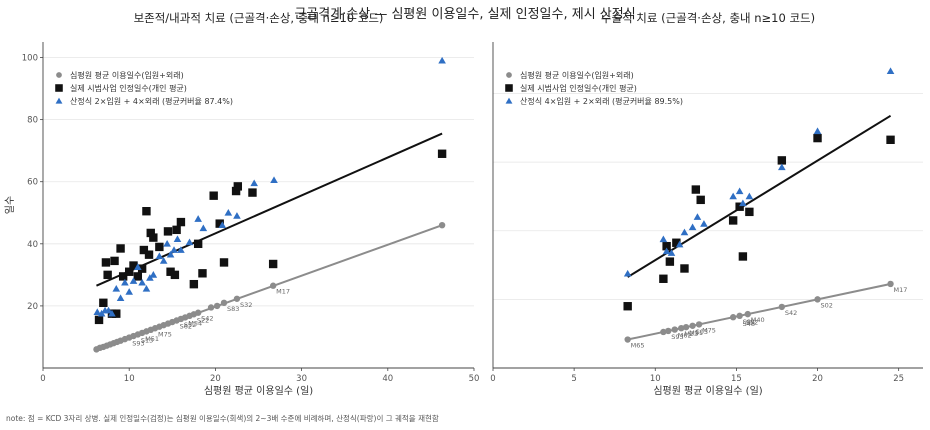  I want to click on point-label: S03, so click(702, 332).